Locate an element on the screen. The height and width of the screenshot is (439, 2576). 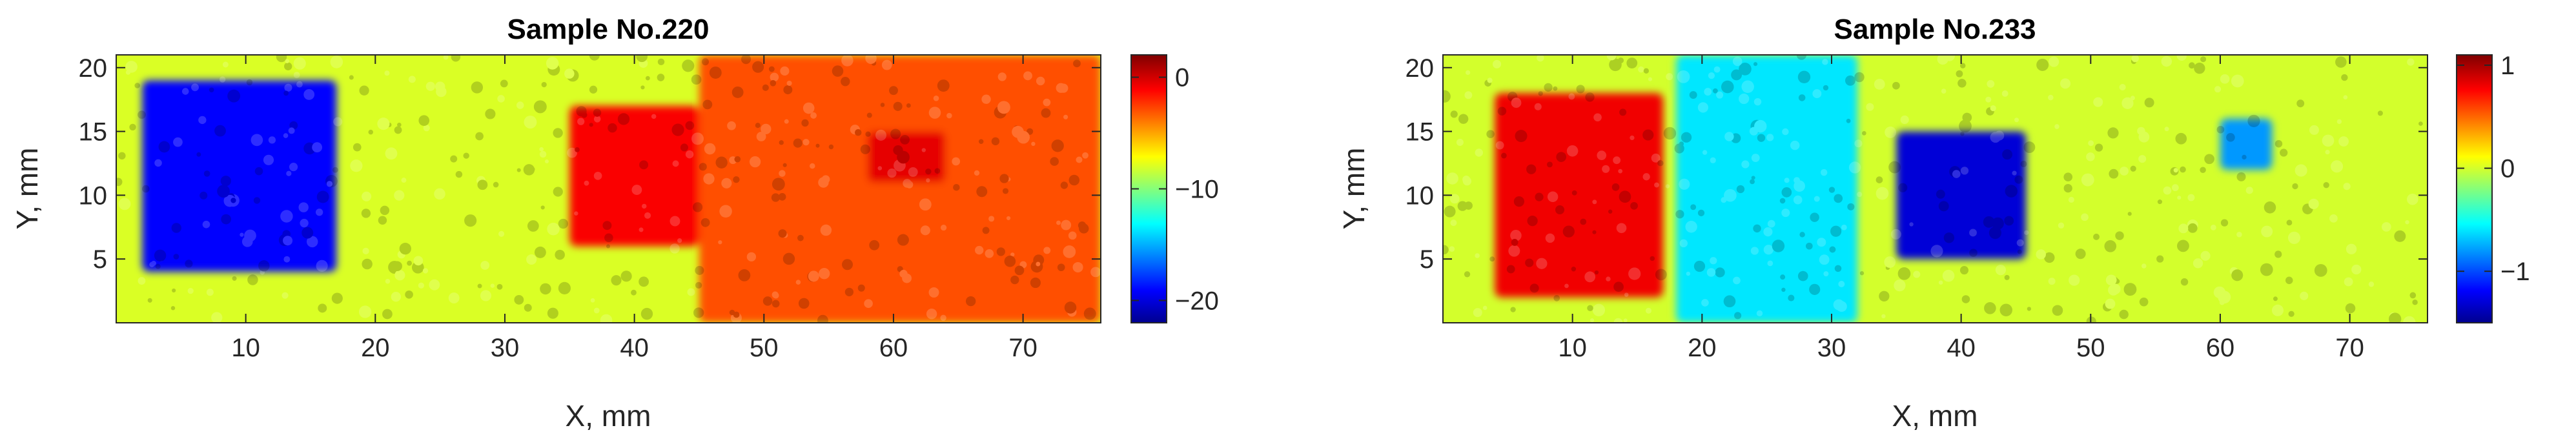
y-tick-label: 5 is located at coordinates (1427, 259).